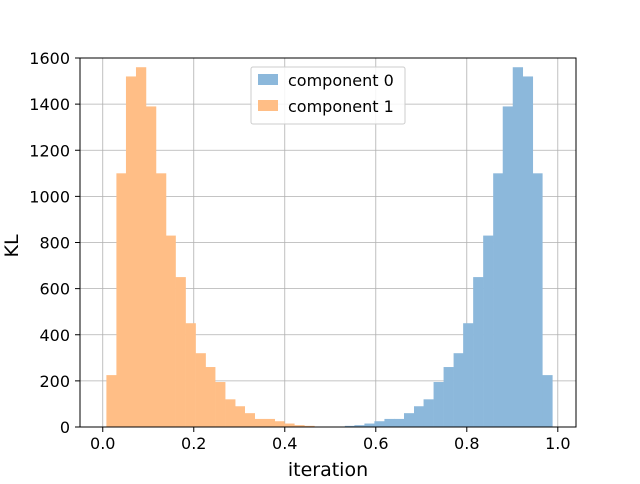 The width and height of the screenshot is (640, 484). I want to click on y-tick-label: 400, so click(54, 335).